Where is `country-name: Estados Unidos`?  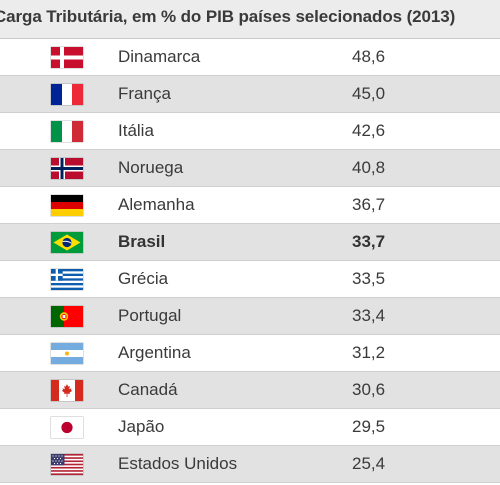
country-name: Estados Unidos is located at coordinates (178, 463).